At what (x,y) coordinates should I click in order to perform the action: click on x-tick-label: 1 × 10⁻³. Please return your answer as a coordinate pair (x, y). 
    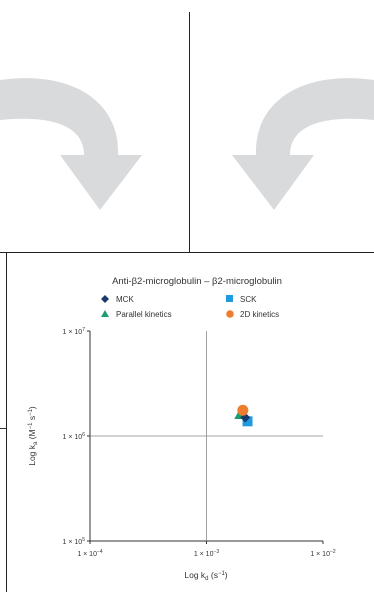
    Looking at the image, I should click on (207, 553).